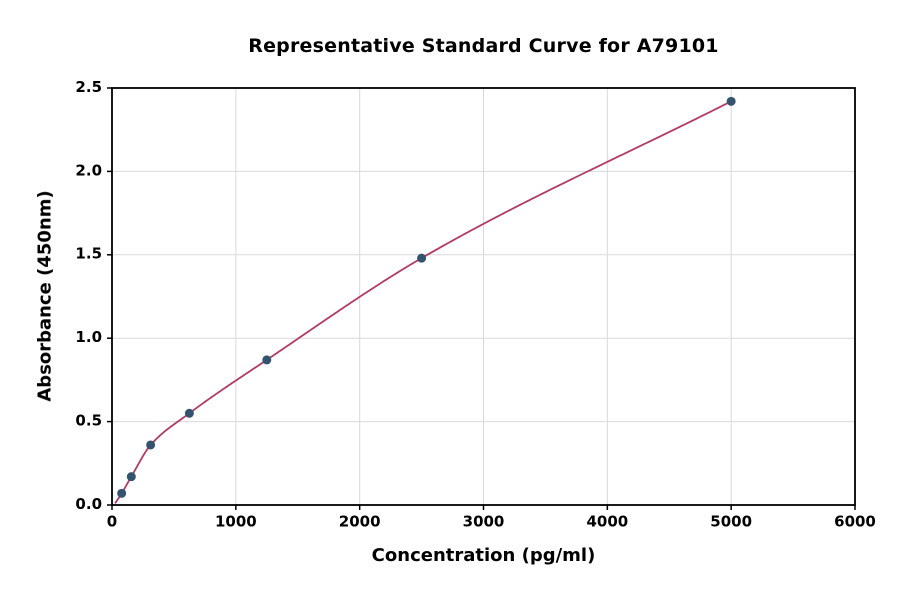  Describe the element at coordinates (483, 46) in the screenshot. I see `chart-title: Representative Standard Curve for A79101` at that location.